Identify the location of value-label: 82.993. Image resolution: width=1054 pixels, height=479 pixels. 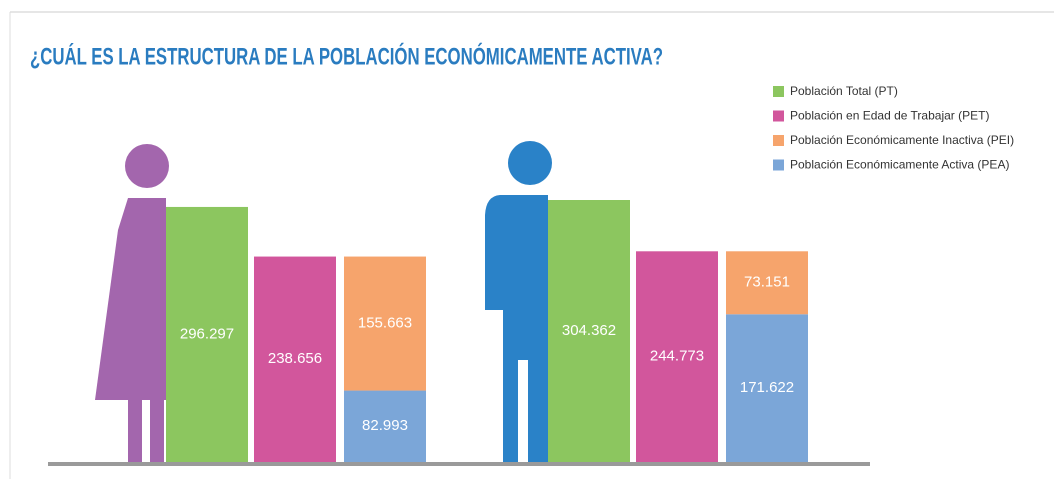
(385, 425).